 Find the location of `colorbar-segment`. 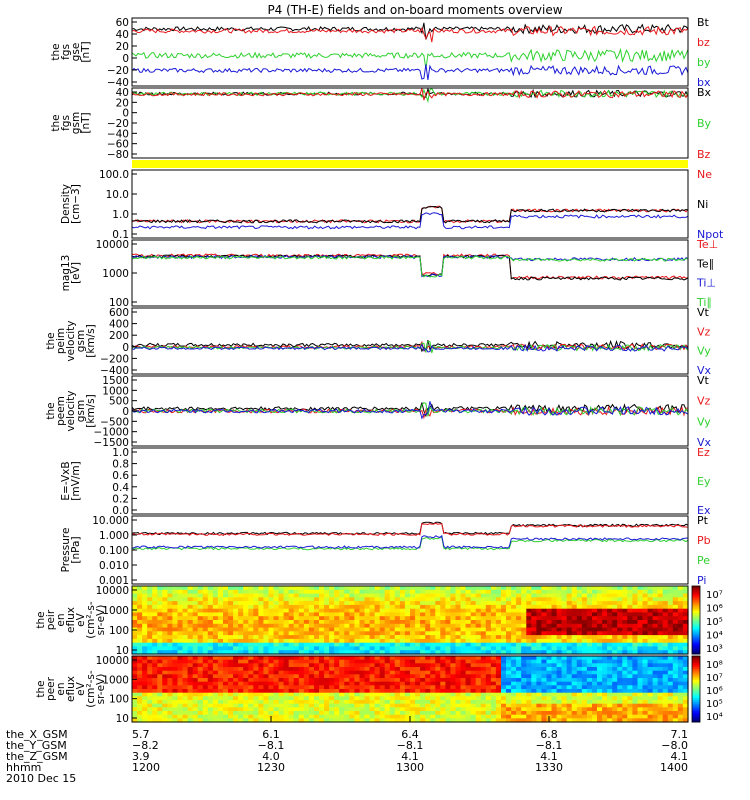

colorbar-segment is located at coordinates (696, 697).